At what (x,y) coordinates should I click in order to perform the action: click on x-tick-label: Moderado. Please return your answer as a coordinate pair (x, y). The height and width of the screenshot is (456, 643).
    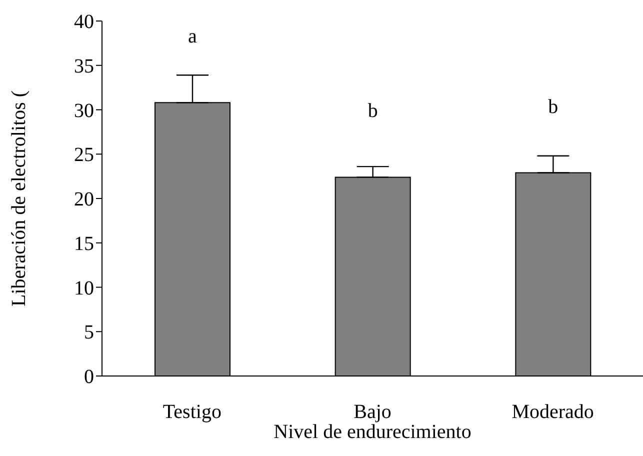
    Looking at the image, I should click on (553, 412).